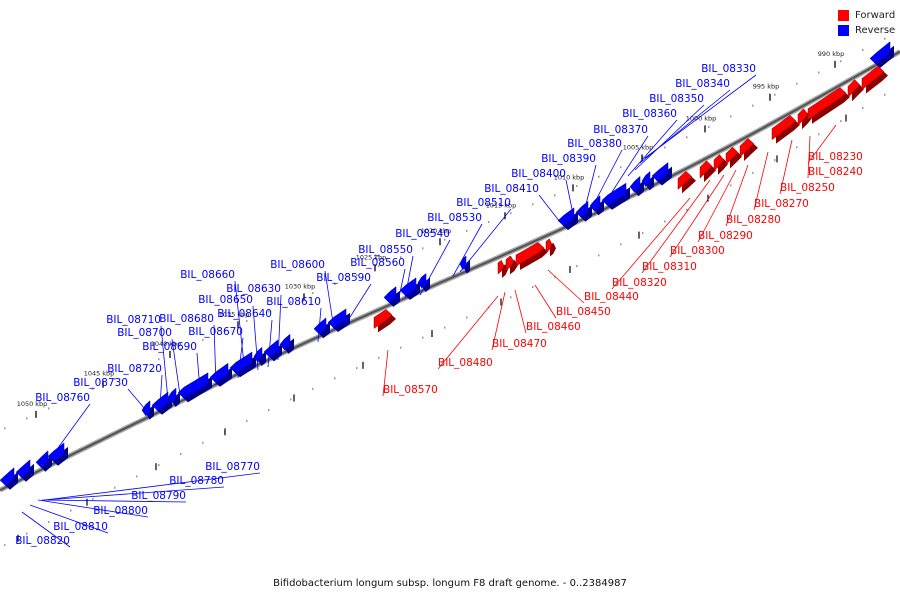 The image size is (900, 600). What do you see at coordinates (611, 297) in the screenshot?
I see `gene-label: BIL_08440` at bounding box center [611, 297].